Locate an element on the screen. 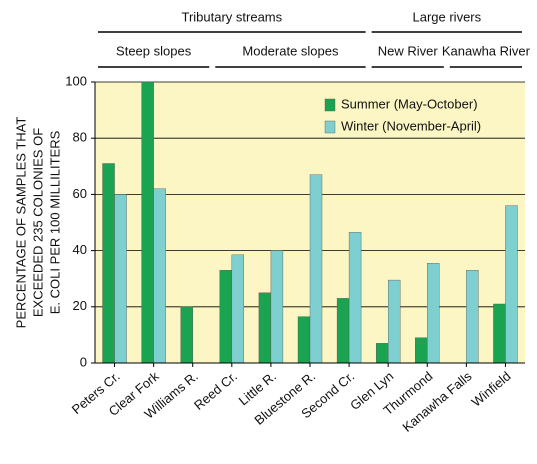 The height and width of the screenshot is (464, 537). legend-label: Summer (May-October) is located at coordinates (409, 103).